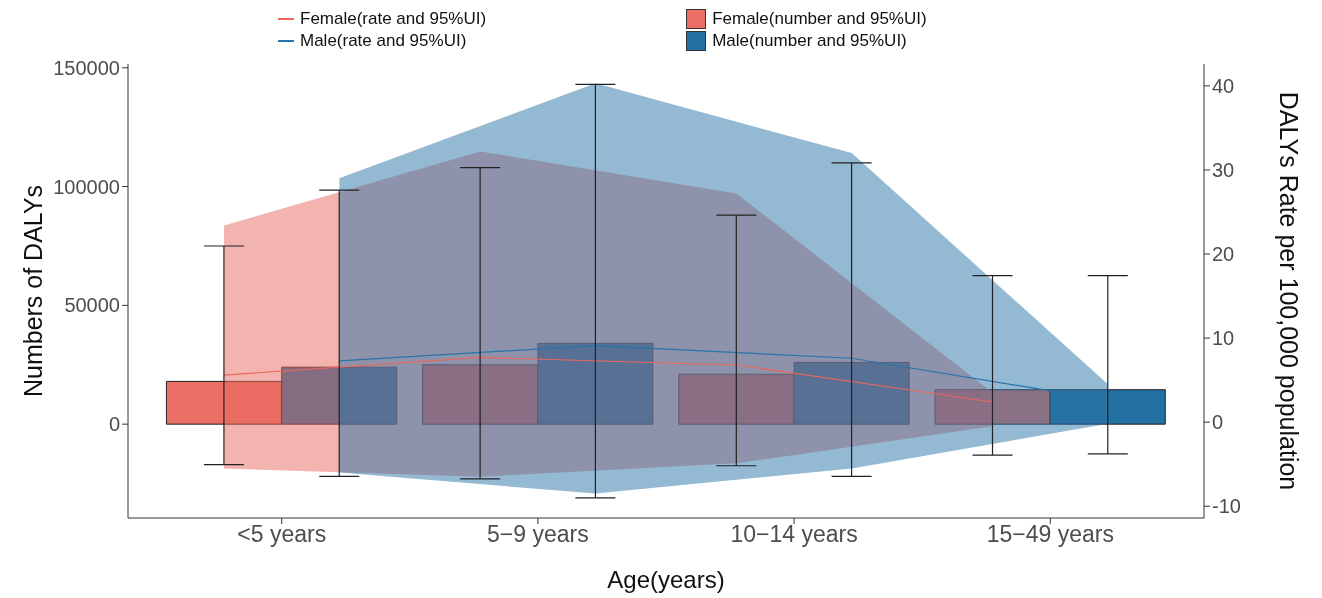 The image size is (1322, 598). Describe the element at coordinates (282, 534) in the screenshot. I see `x-tick-label: <5 years` at that location.